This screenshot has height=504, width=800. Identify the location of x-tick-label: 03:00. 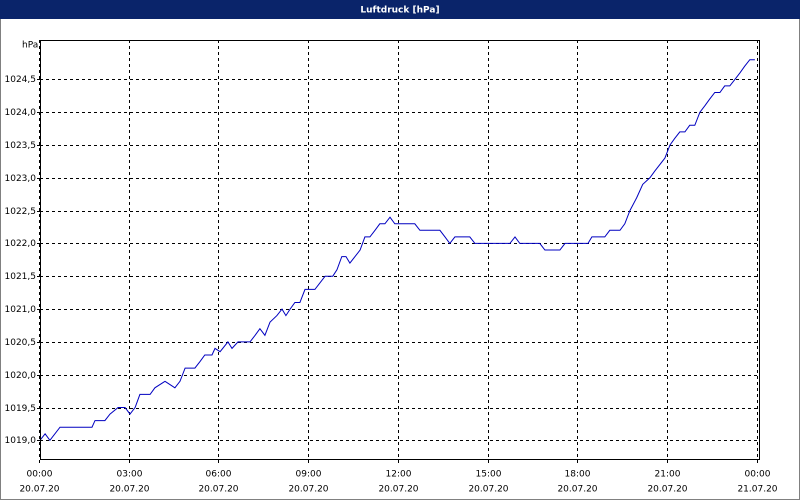
(130, 475).